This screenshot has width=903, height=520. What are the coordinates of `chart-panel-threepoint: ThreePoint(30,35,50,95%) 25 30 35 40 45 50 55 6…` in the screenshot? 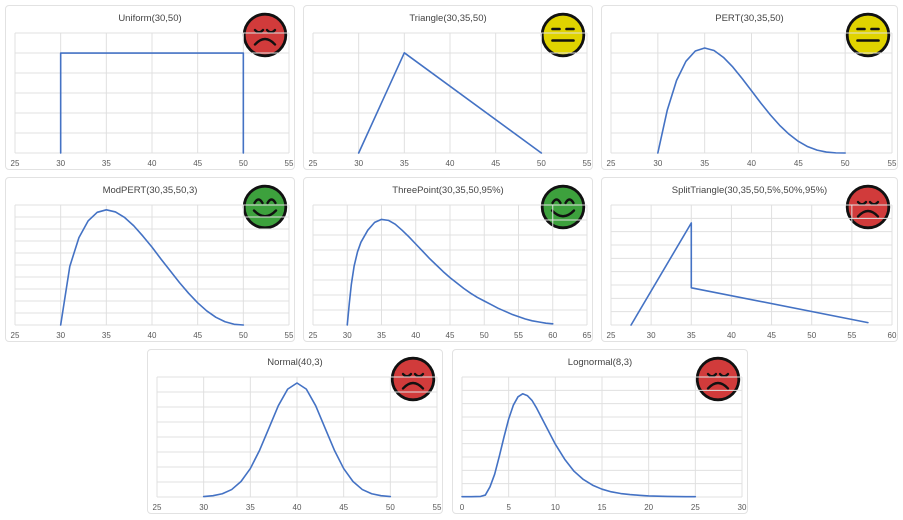 It's located at (448, 259).